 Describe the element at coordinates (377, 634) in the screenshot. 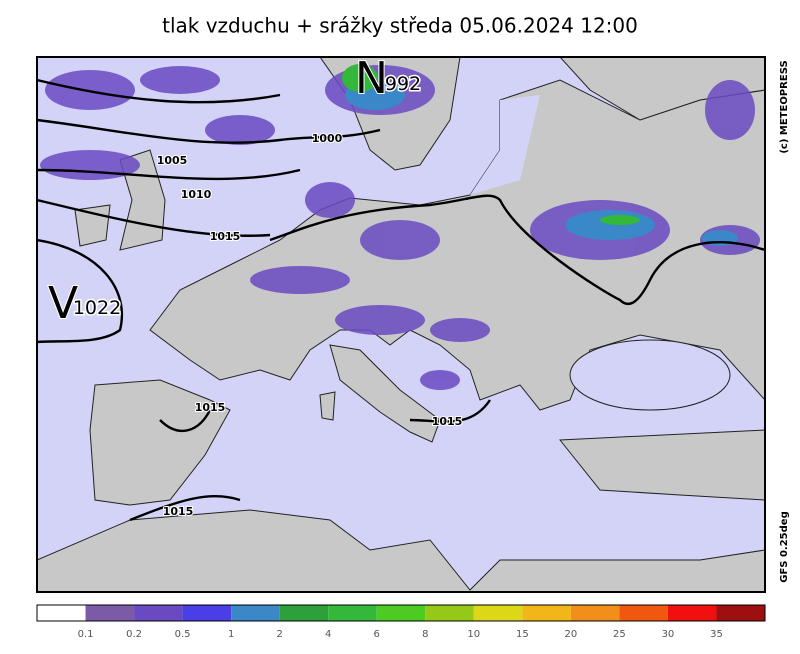

I see `colorbar-tick: 6` at that location.